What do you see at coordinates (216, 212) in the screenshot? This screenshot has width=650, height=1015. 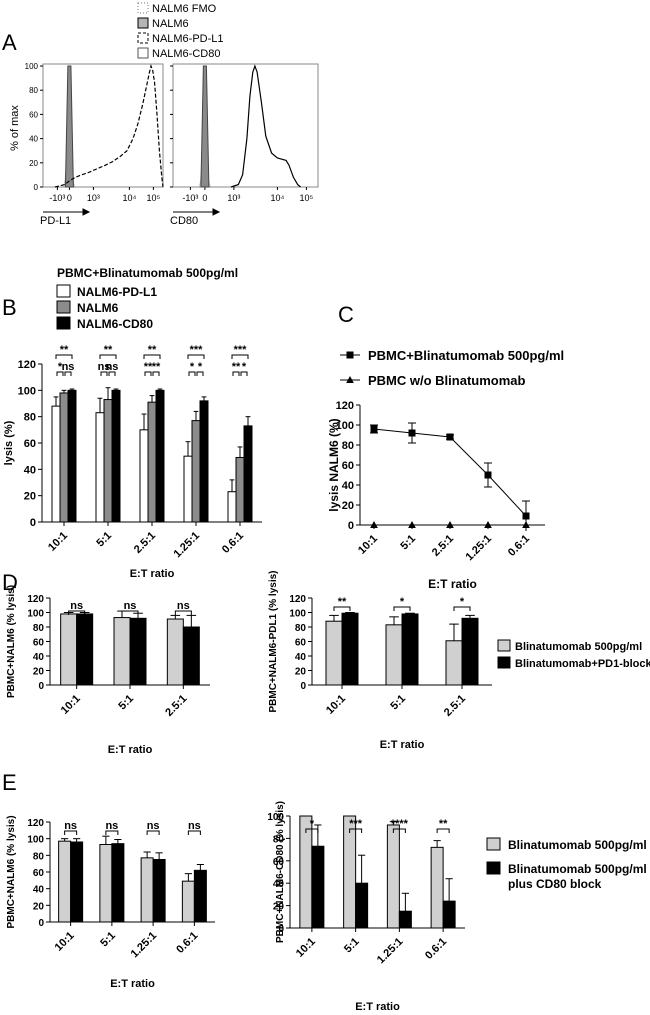 I see `x-axis-arrowhead` at bounding box center [216, 212].